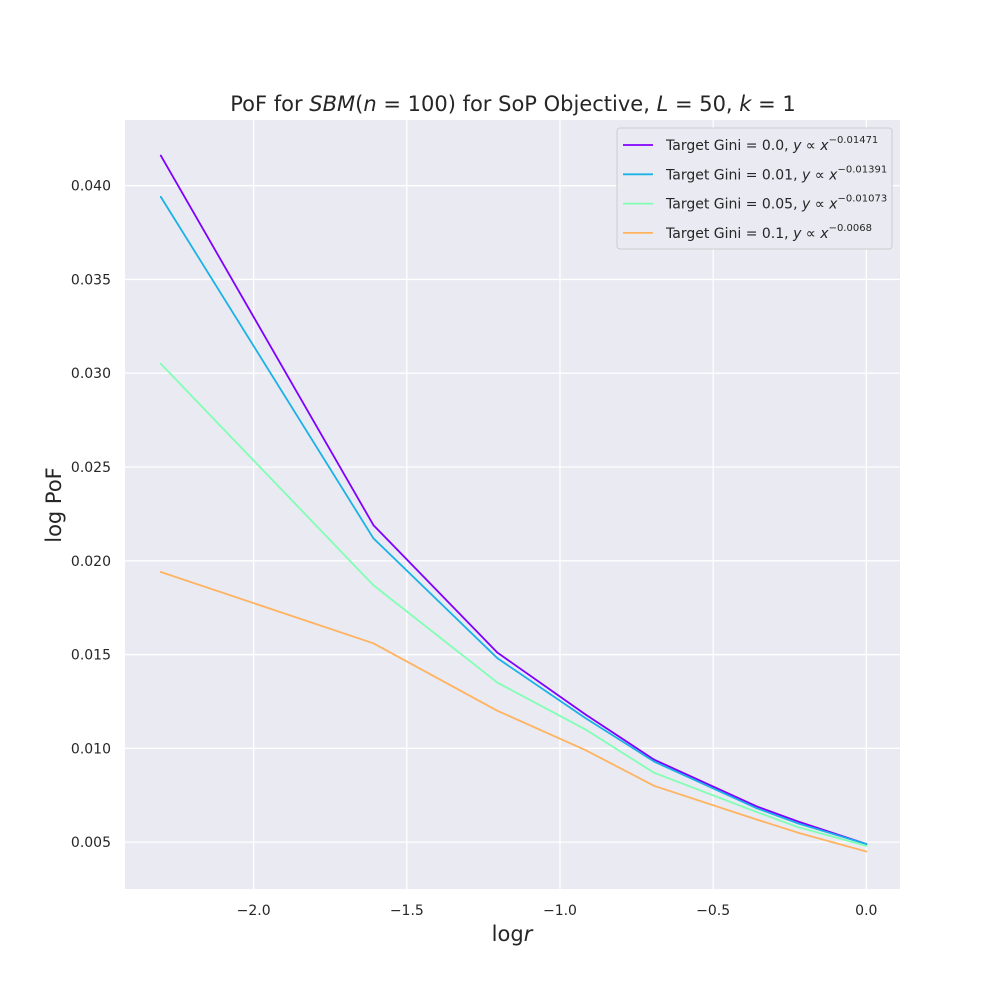 The image size is (1000, 1000). Describe the element at coordinates (254, 911) in the screenshot. I see `x-tick-label: −2.0` at that location.